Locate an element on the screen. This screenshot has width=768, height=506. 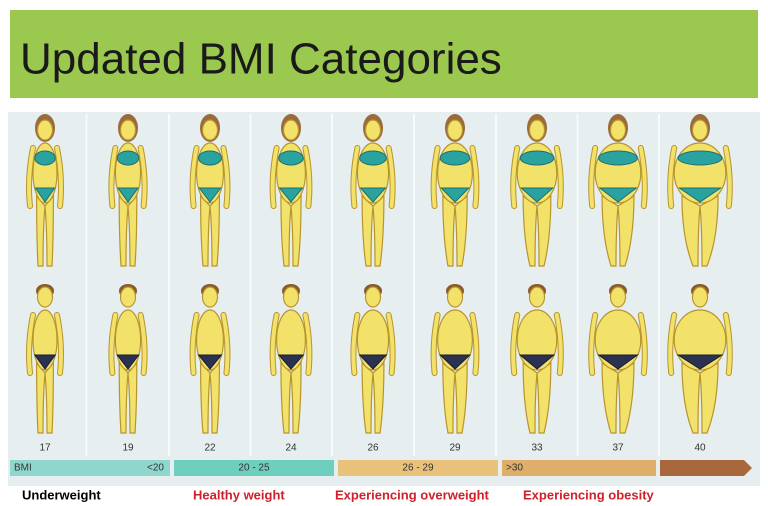
range-label: 26 - 29 is located at coordinates (418, 468).